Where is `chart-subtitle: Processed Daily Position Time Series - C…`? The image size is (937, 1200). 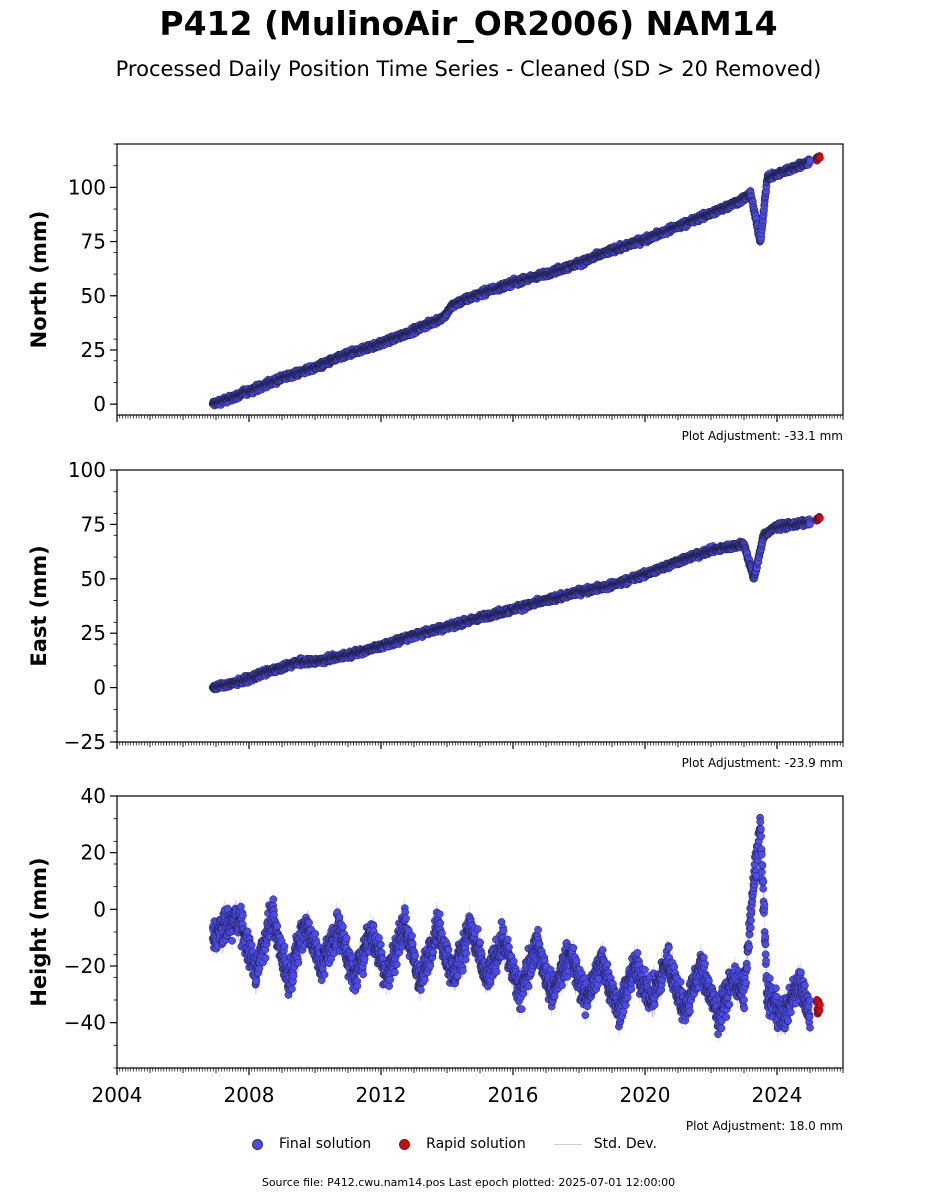
chart-subtitle: Processed Daily Position Time Series - C… is located at coordinates (468, 69).